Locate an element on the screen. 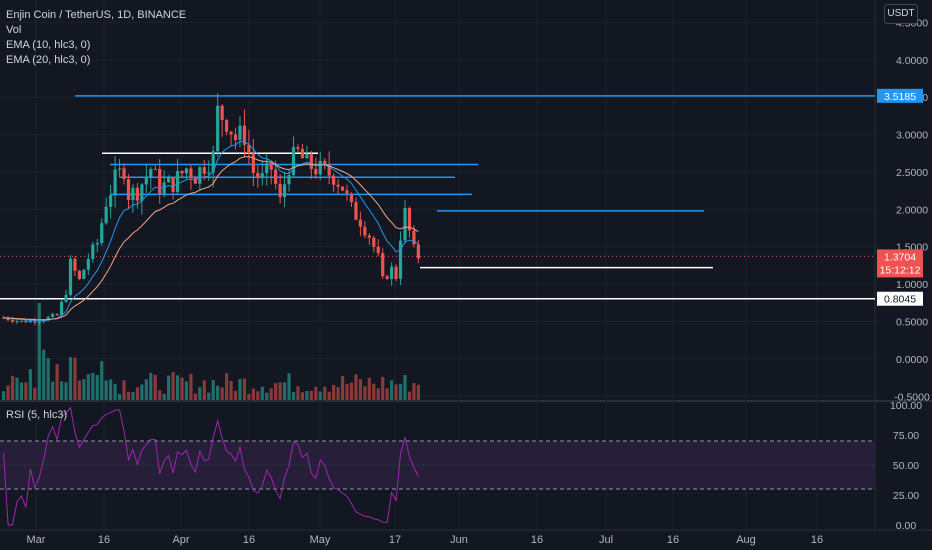  price-tick-label: 0.0000 is located at coordinates (912, 360).